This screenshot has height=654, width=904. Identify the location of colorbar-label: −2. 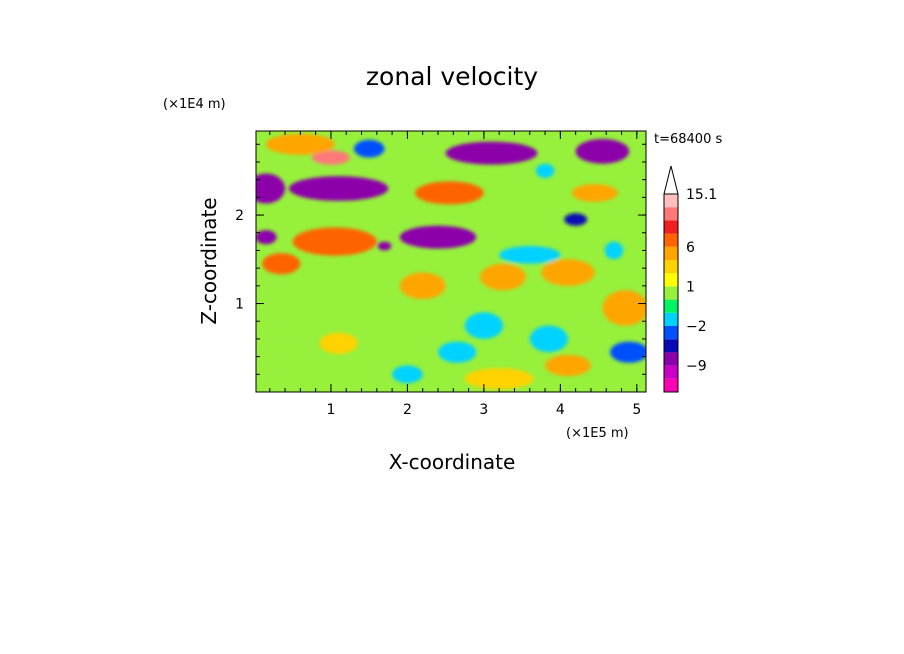
(696, 327).